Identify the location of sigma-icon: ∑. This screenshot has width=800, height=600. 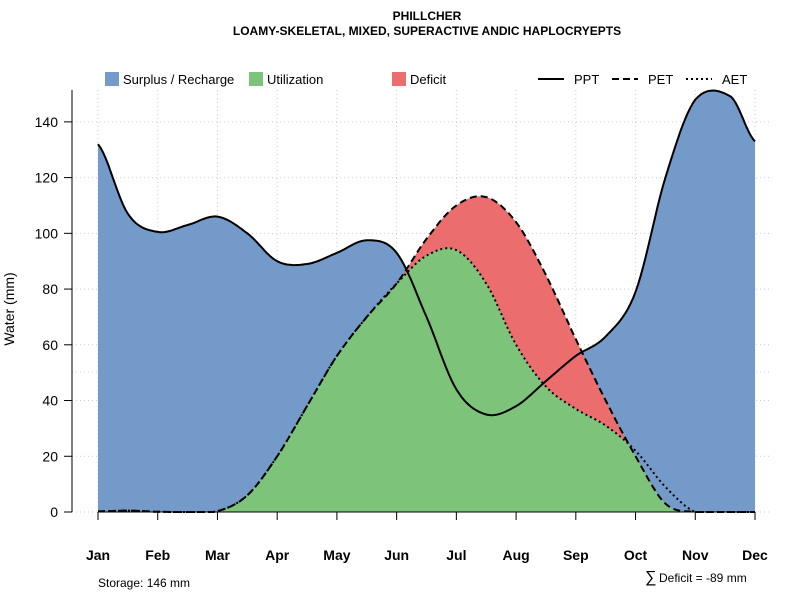
(650, 577).